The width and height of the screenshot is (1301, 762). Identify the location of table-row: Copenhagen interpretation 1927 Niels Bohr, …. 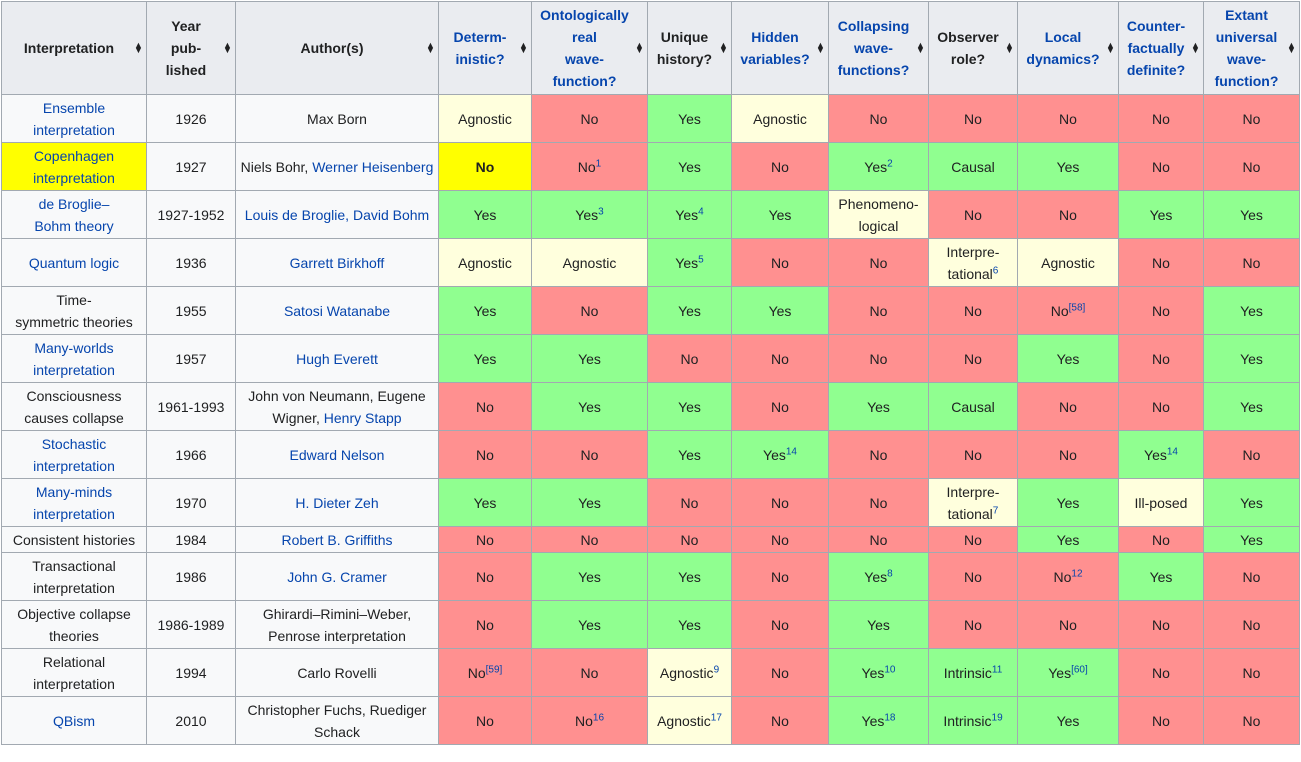
(650, 166).